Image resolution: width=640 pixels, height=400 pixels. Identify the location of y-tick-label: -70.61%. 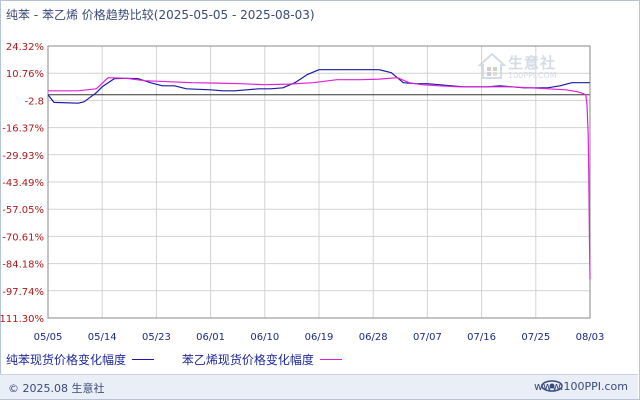
(23, 237).